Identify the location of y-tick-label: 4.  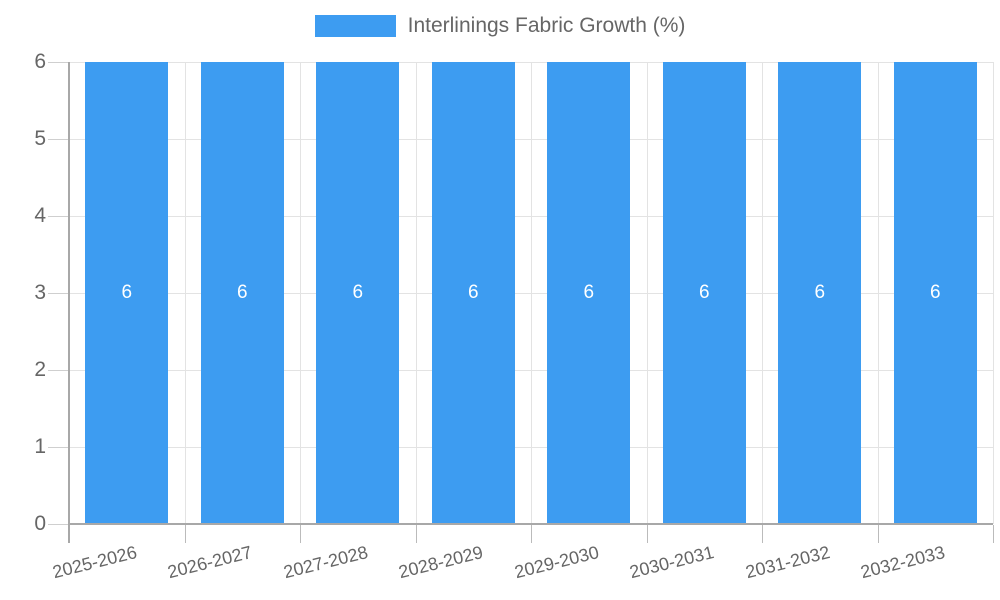
(40, 215).